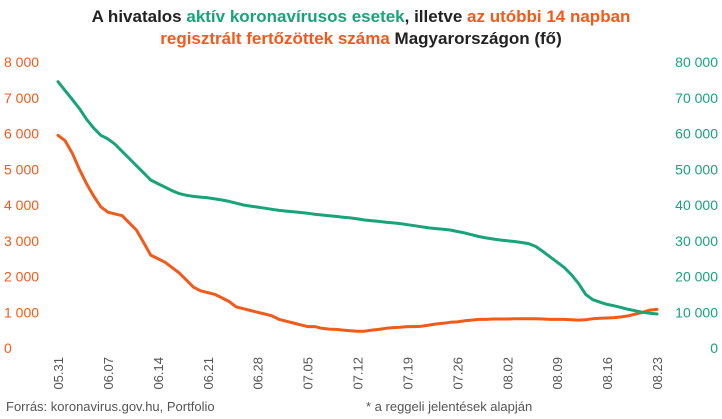  What do you see at coordinates (696, 134) in the screenshot?
I see `right-tick-label: 60 000` at bounding box center [696, 134].